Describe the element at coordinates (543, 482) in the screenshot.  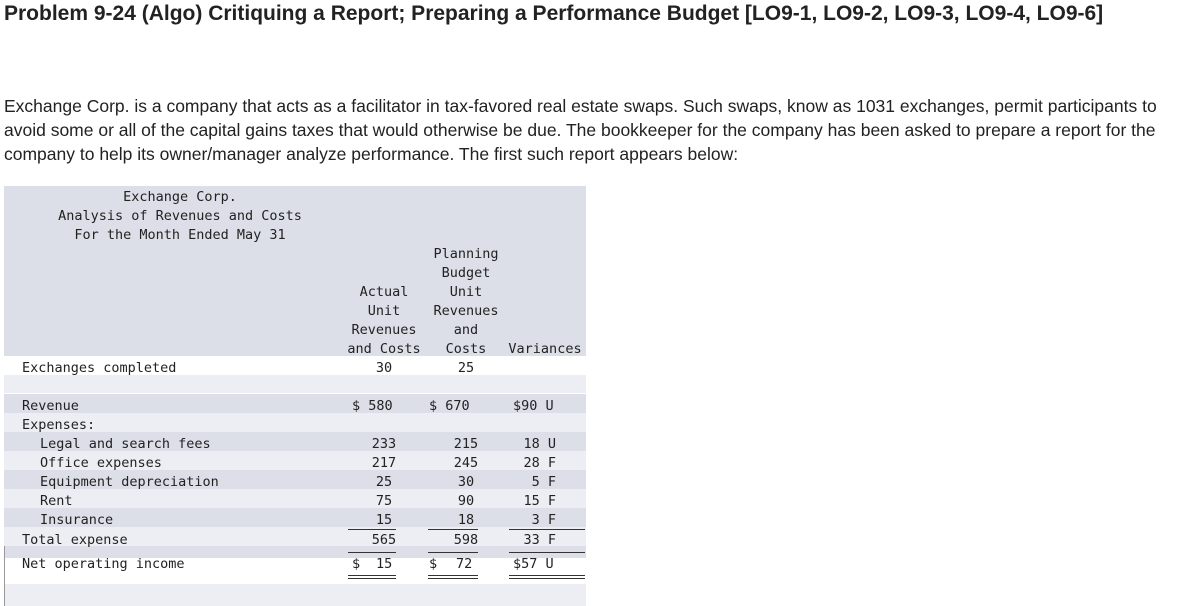
I see `cell-variance: 5 F` at that location.